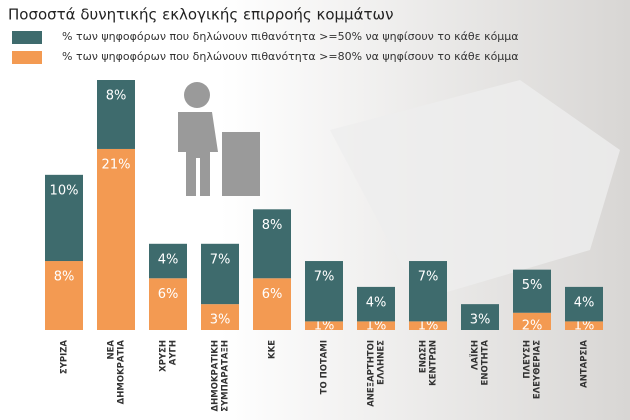 Image resolution: width=630 pixels, height=420 pixels. What do you see at coordinates (273, 349) in the screenshot?
I see `category-label: ΚΚΕ` at bounding box center [273, 349].